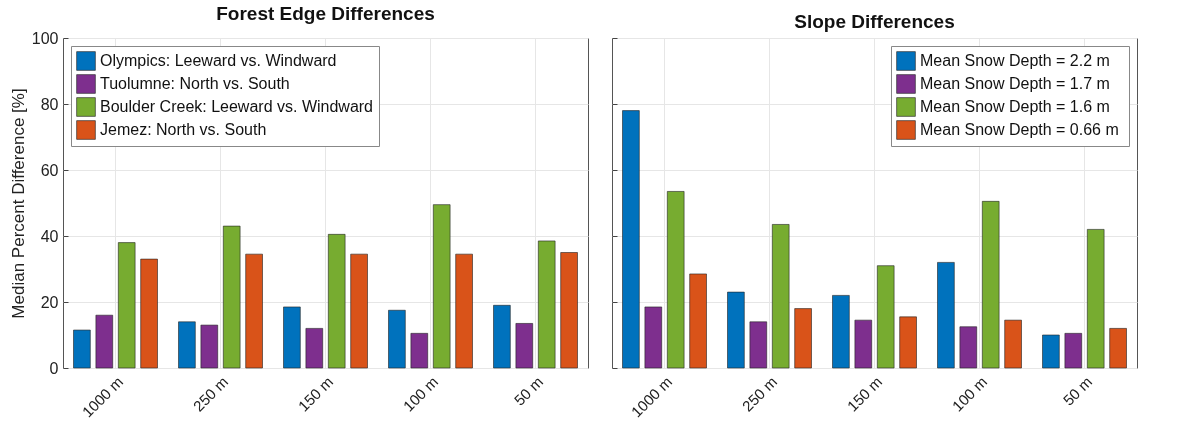 The image size is (1187, 436). I want to click on legend-label: Jemez: North vs. South, so click(183, 129).